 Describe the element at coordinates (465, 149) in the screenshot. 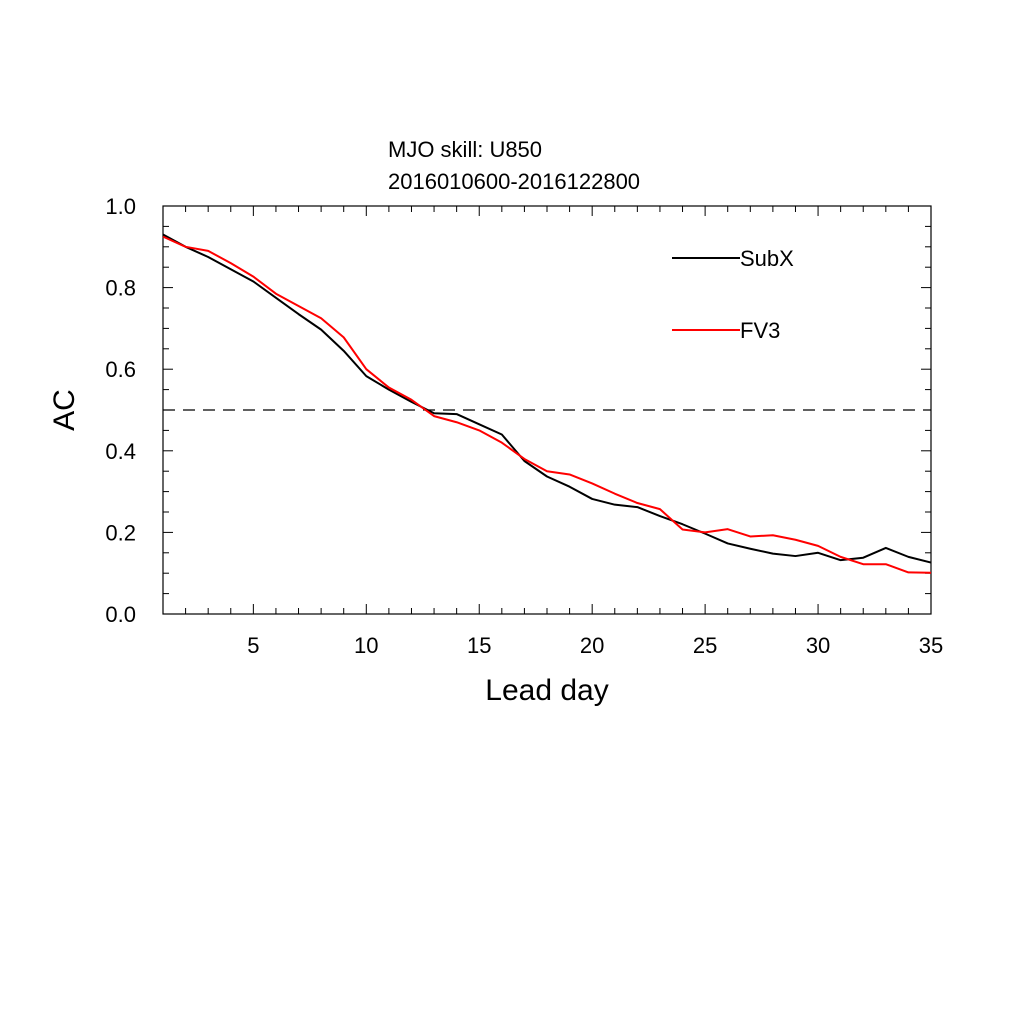

I see `chart-title: MJO skill: U850` at that location.